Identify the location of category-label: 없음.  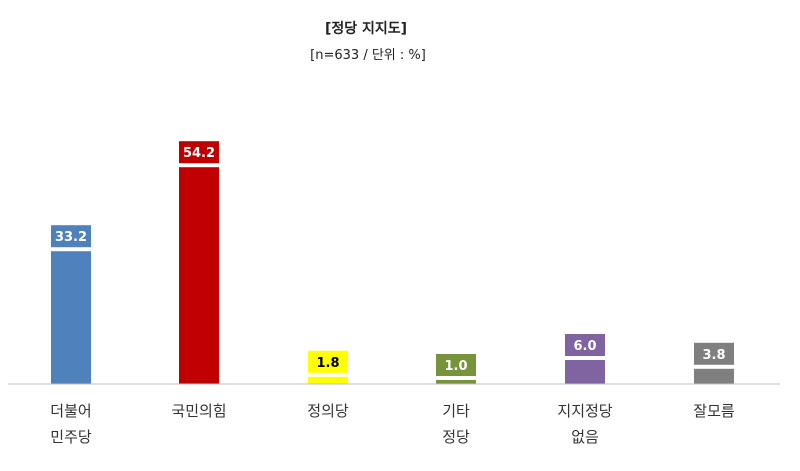
(585, 437).